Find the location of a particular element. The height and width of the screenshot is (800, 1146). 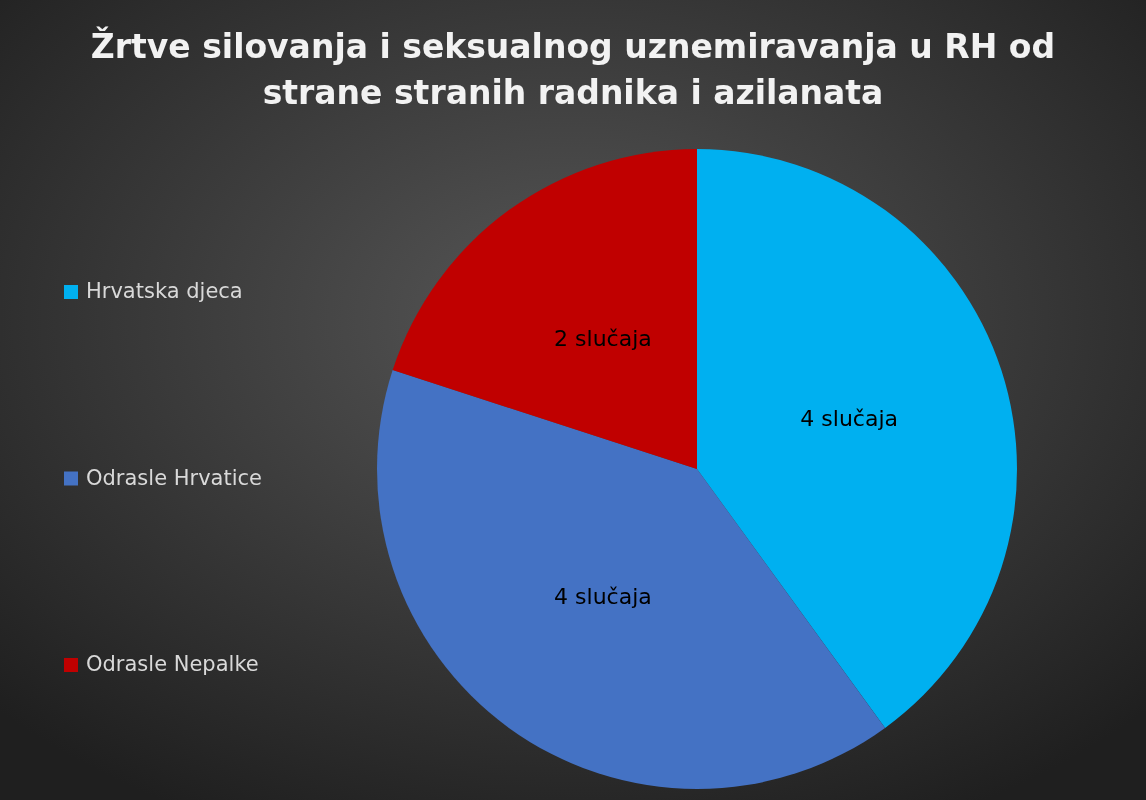

chart-title: Žrtve silovanja i seksualnog uznemiravanja u RH od strane stranih radnika i azilanata is located at coordinates (573, 69).